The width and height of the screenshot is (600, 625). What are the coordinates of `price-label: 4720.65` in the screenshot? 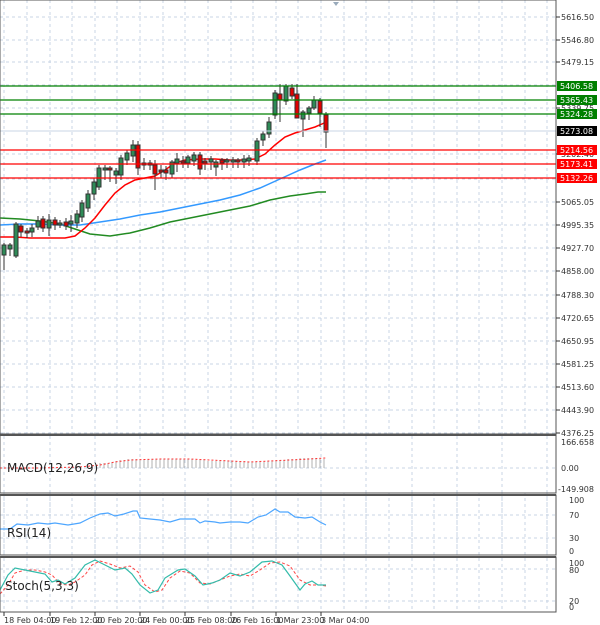 It's located at (577, 318).